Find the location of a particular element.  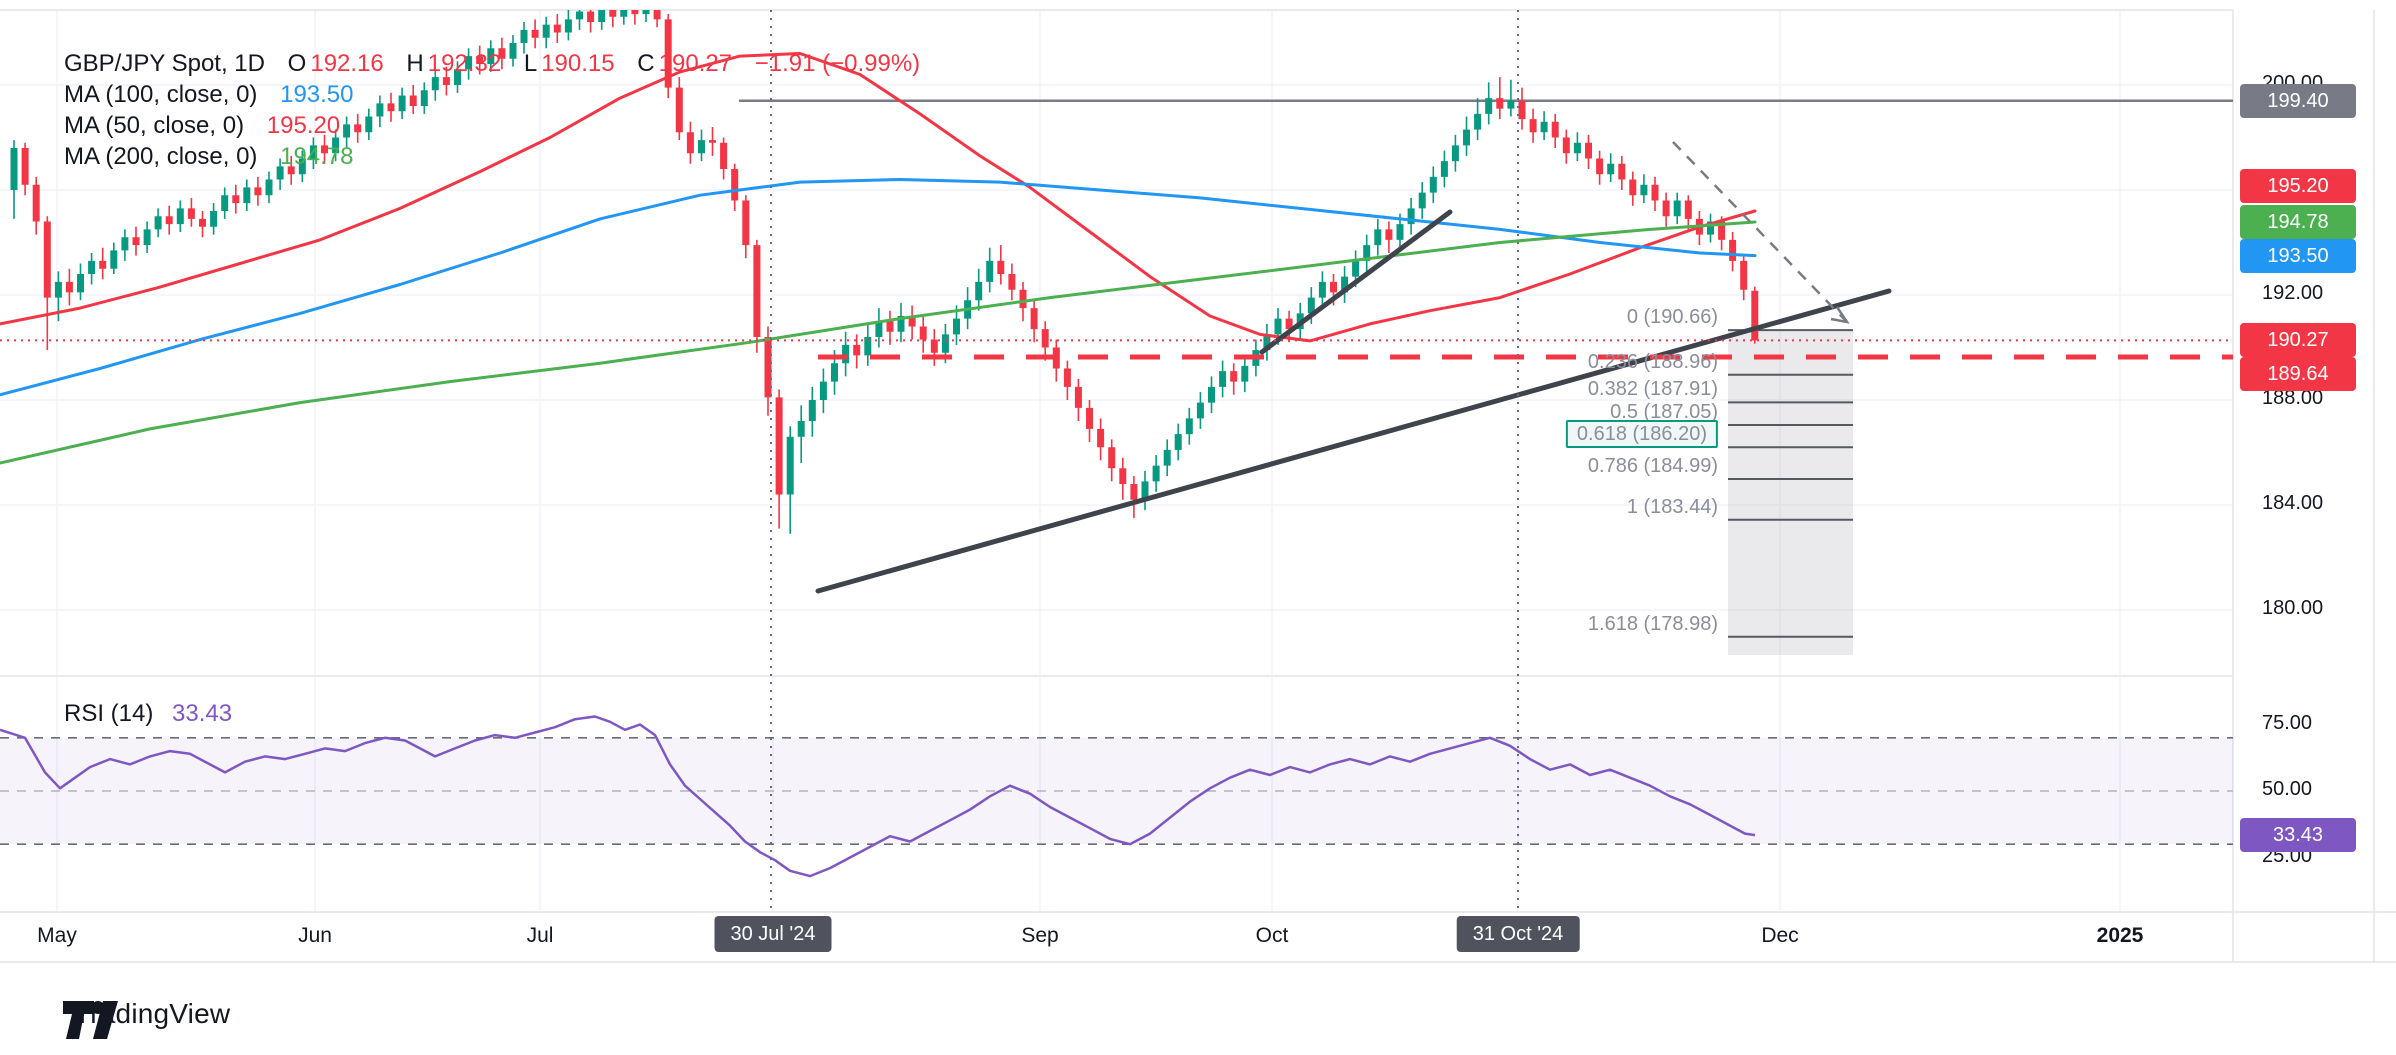

high-value: 192.32 is located at coordinates (464, 63).